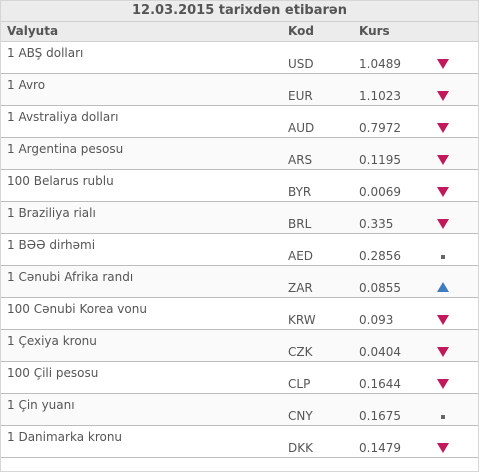 Image resolution: width=479 pixels, height=472 pixels. What do you see at coordinates (70, 277) in the screenshot?
I see `currency-name: 1 Cənubi Afrika randı` at bounding box center [70, 277].